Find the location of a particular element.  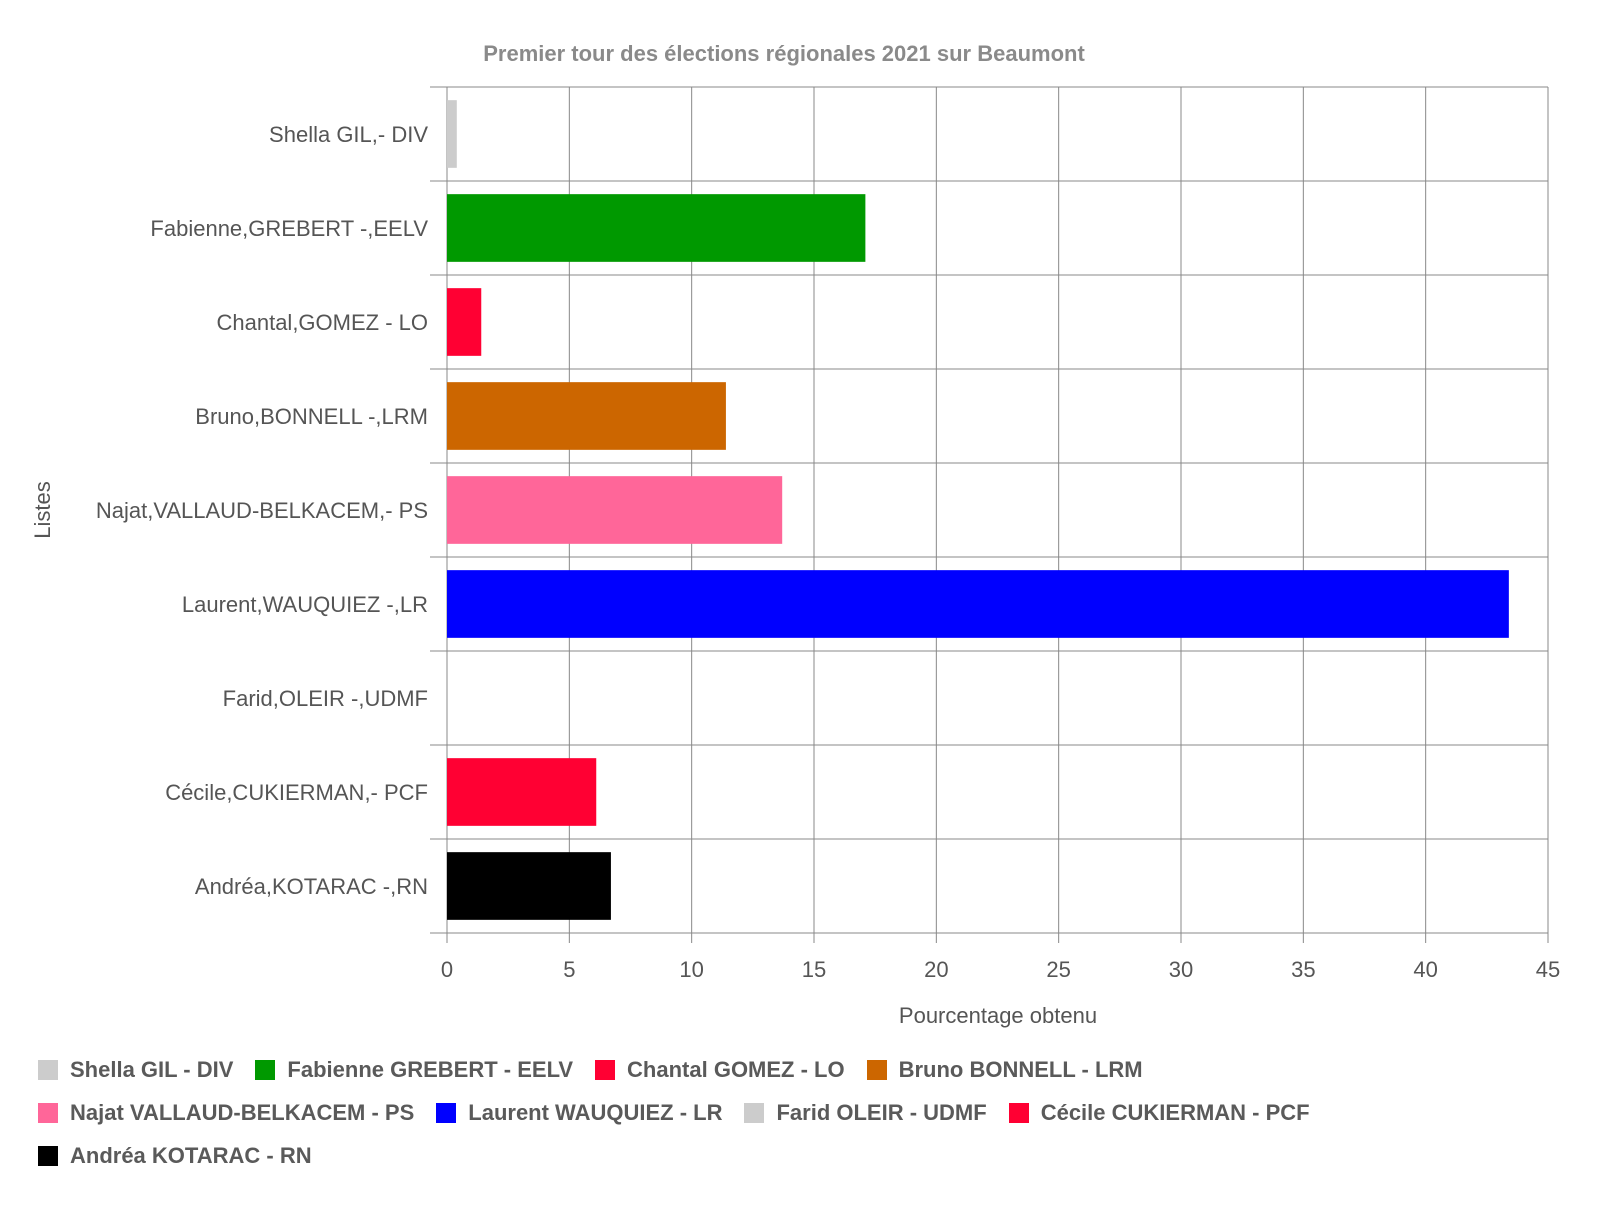

legend-label: Farid OLEIR - UDMF is located at coordinates (881, 1112).